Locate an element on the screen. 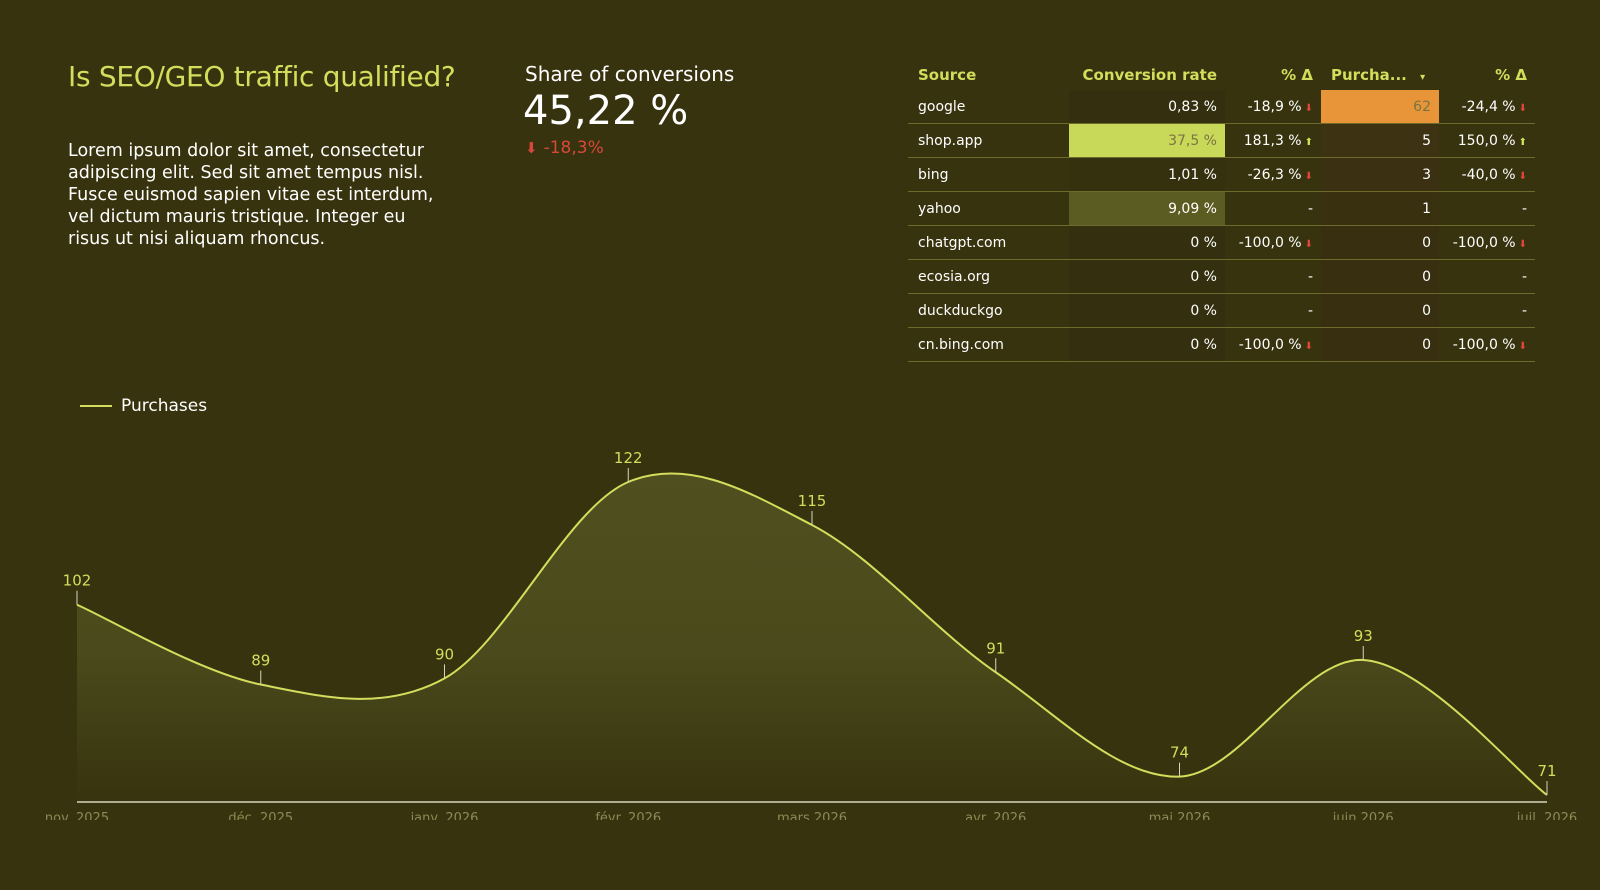 The image size is (1600, 890). table-row: cn.bing.com 0 % -100,0 % ⬇ 0 -100,0 % ⬇ is located at coordinates (1221, 344).